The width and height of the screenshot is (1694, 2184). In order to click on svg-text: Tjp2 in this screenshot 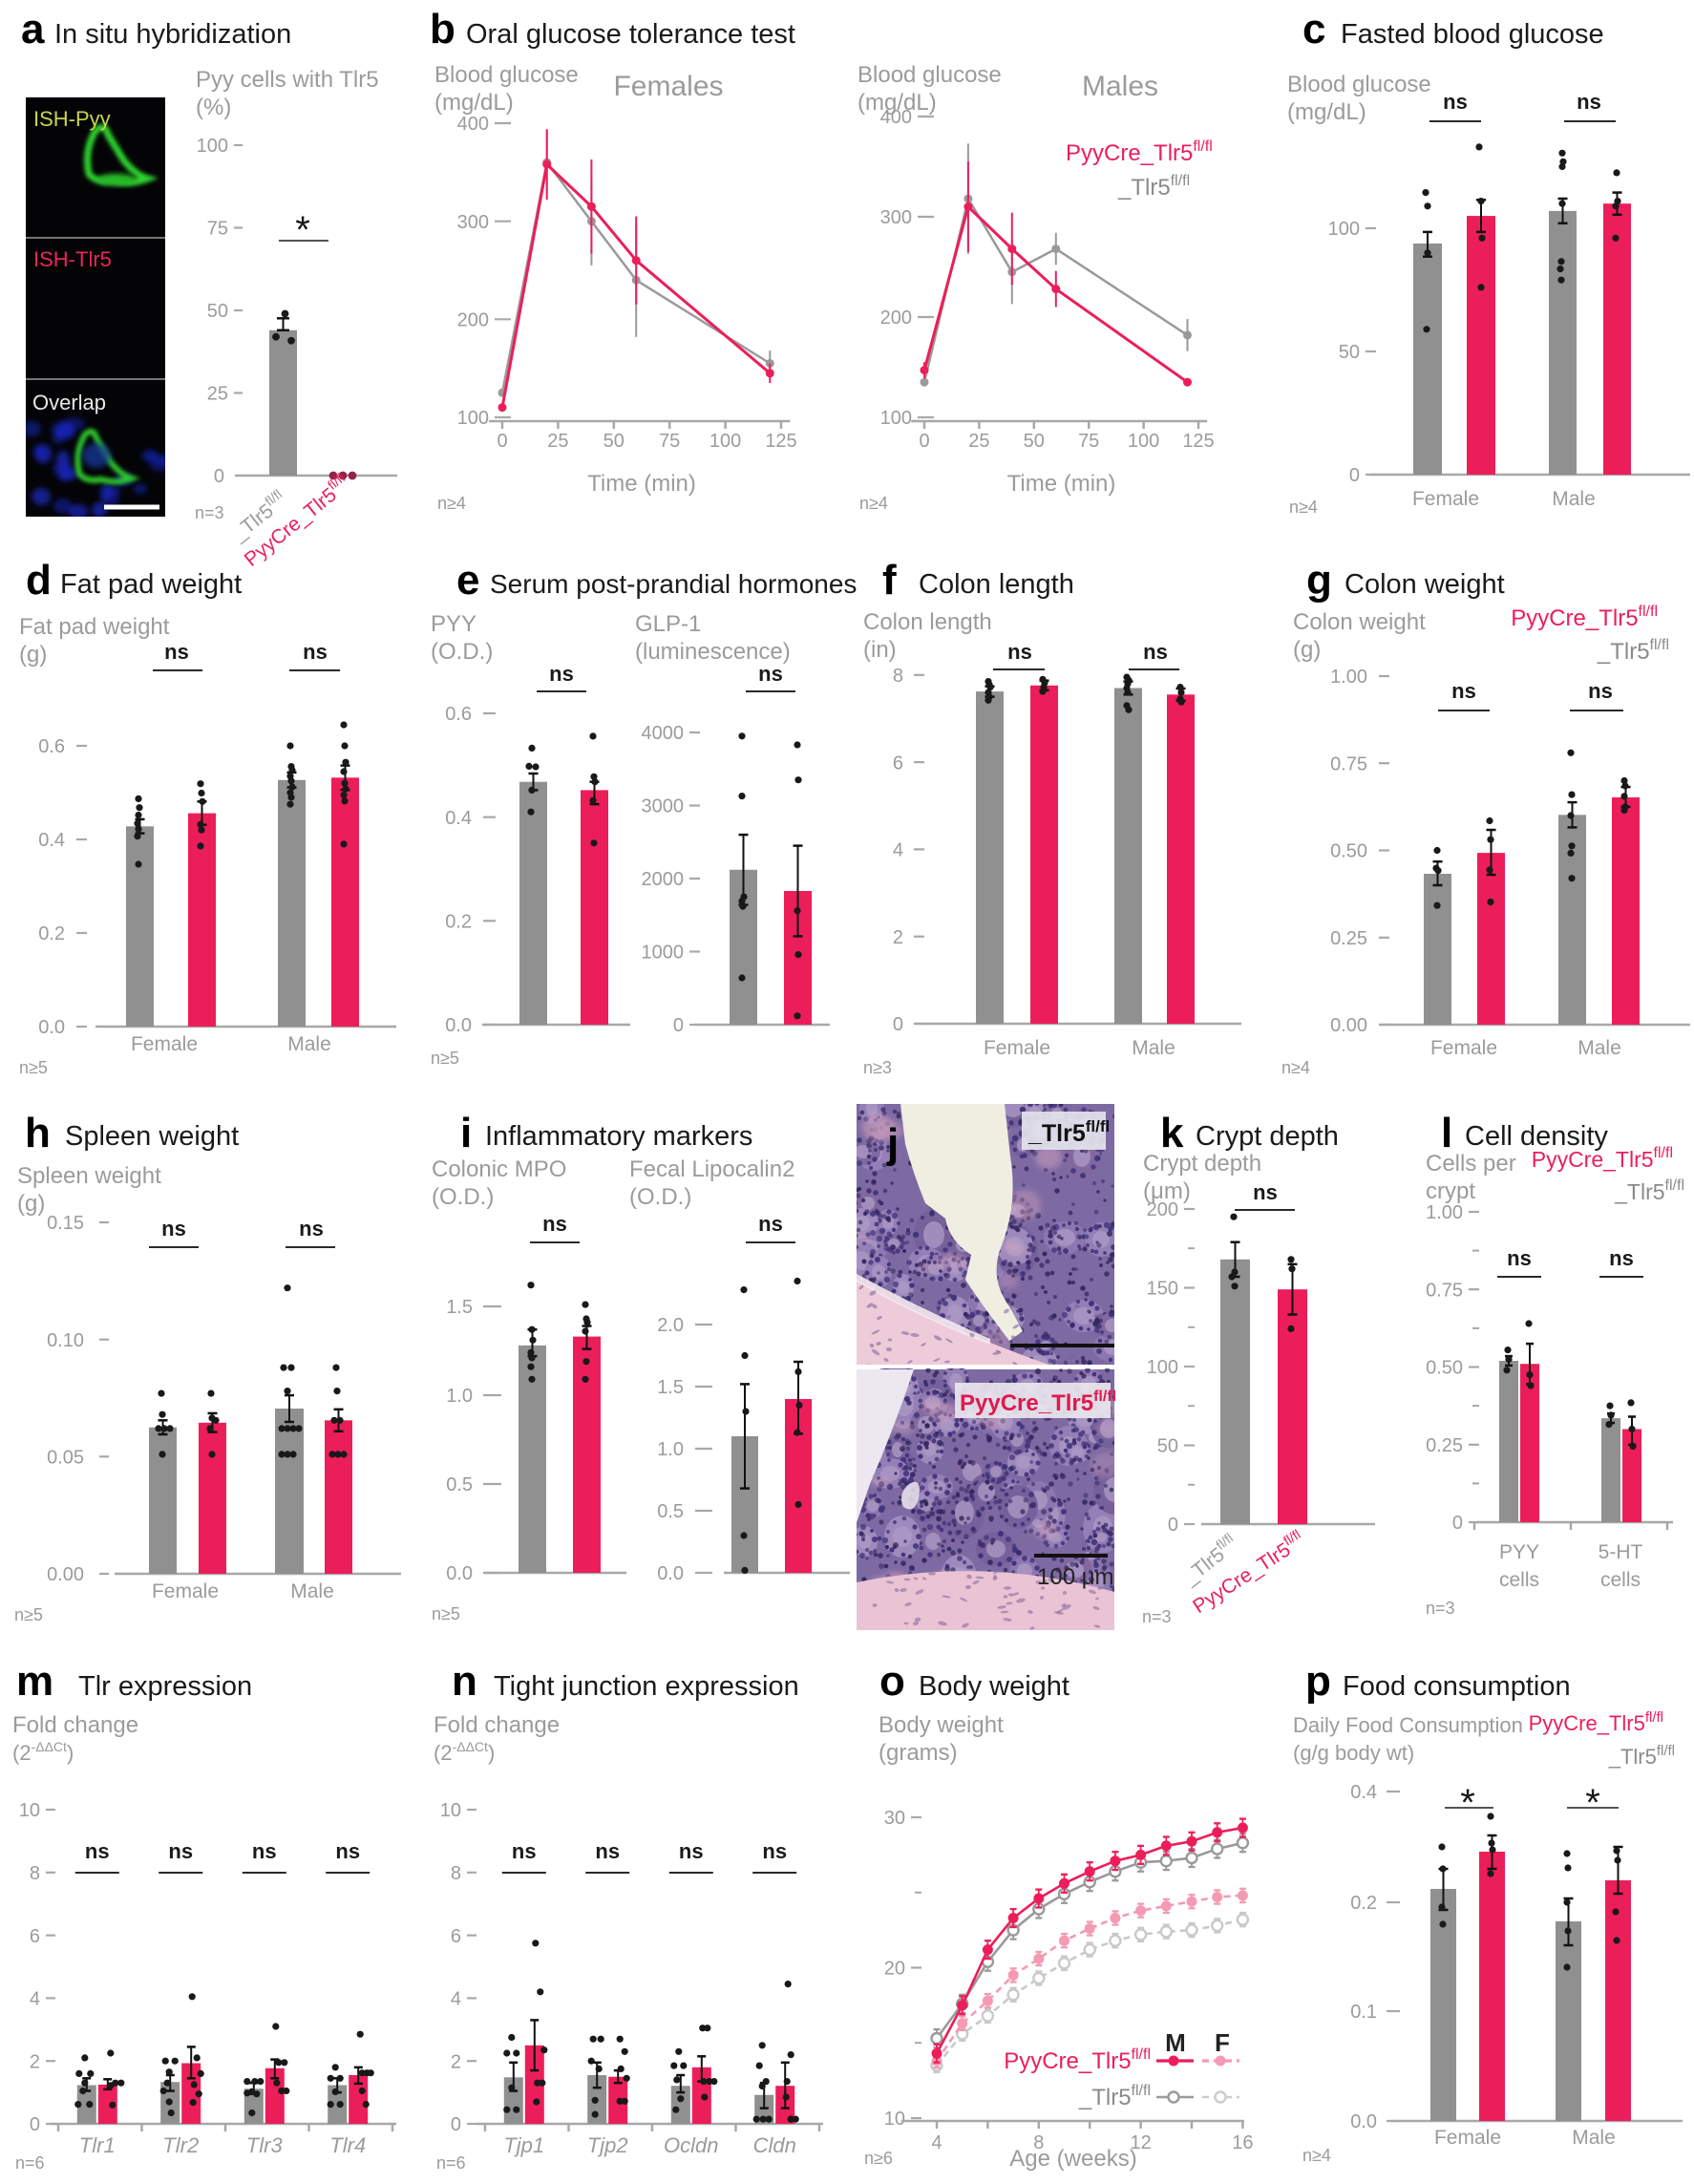, I will do `click(608, 2145)`.